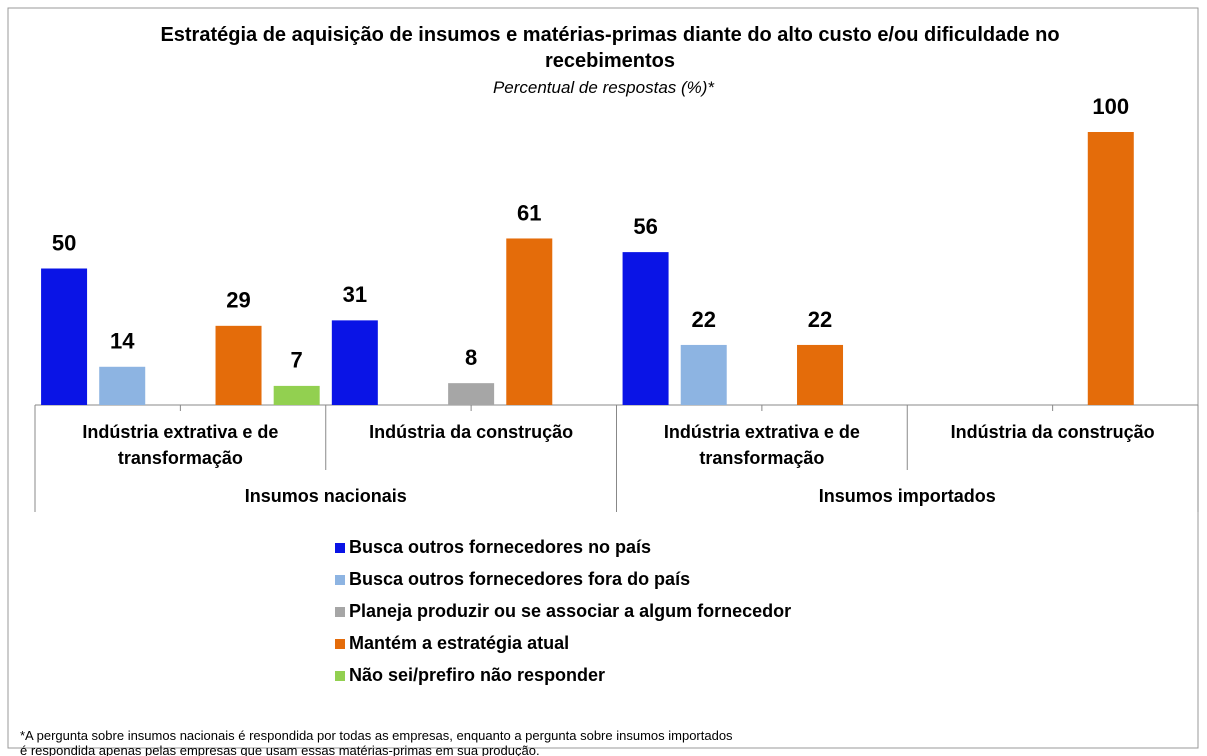 The height and width of the screenshot is (756, 1207). What do you see at coordinates (325, 496) in the screenshot?
I see `group-label: Insumos nacionais` at bounding box center [325, 496].